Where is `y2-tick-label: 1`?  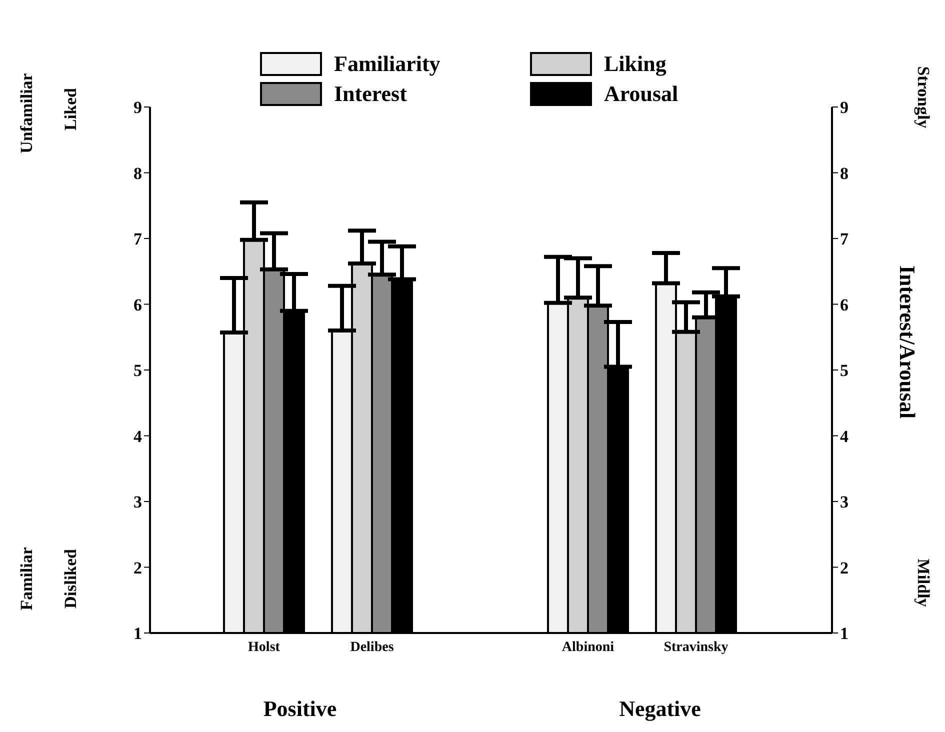
y2-tick-label: 1 is located at coordinates (844, 634).